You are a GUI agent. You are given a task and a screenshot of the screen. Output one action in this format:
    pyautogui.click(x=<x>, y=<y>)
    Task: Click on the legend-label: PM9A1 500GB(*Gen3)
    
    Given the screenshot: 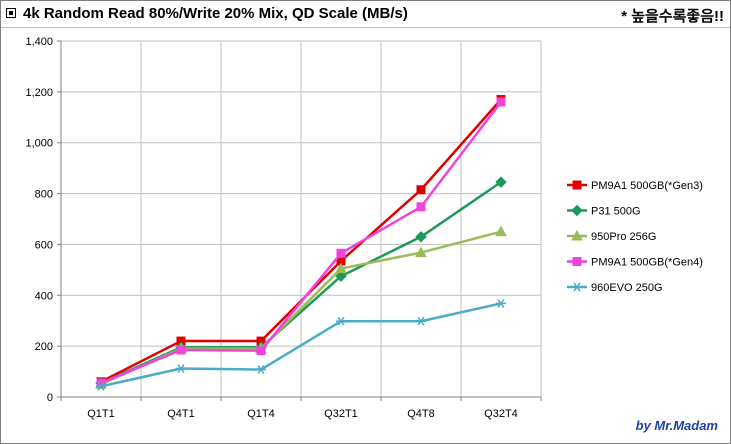 What is the action you would take?
    pyautogui.click(x=647, y=186)
    